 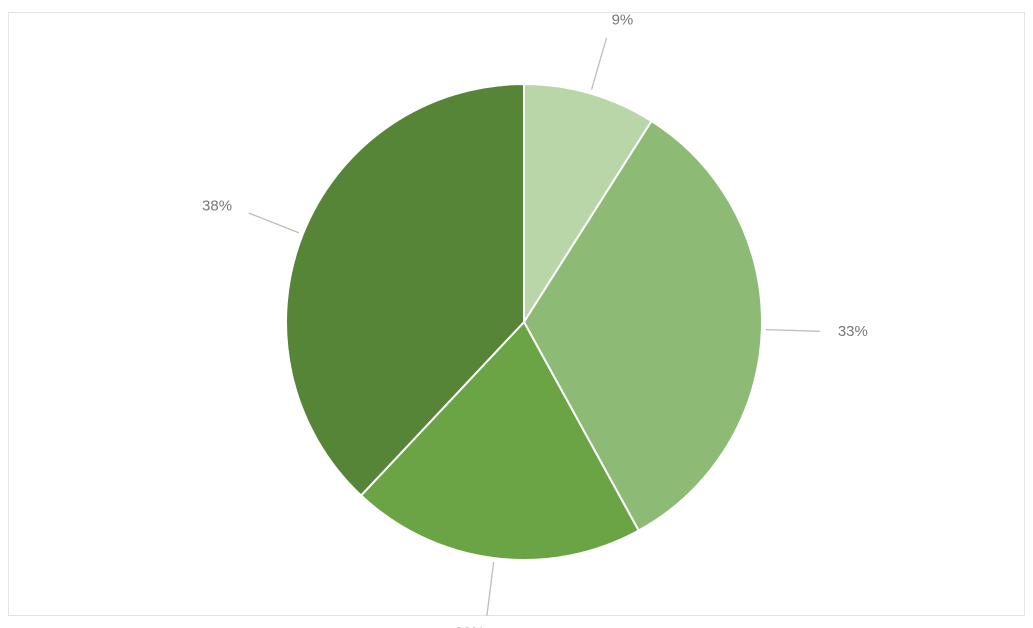 What do you see at coordinates (623, 19) in the screenshot?
I see `slice-label-1: 9%` at bounding box center [623, 19].